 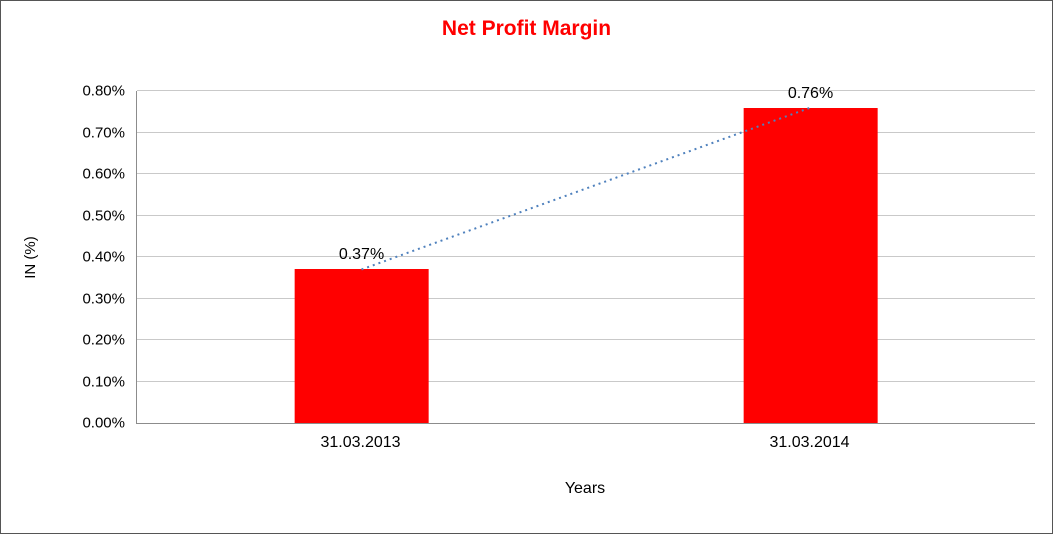 I want to click on chart-title: Net Profit Margin, so click(x=526, y=28).